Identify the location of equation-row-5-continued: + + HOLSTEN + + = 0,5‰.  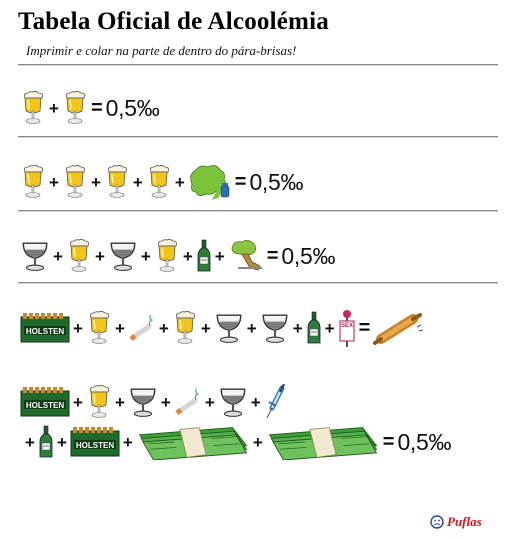
(237, 442).